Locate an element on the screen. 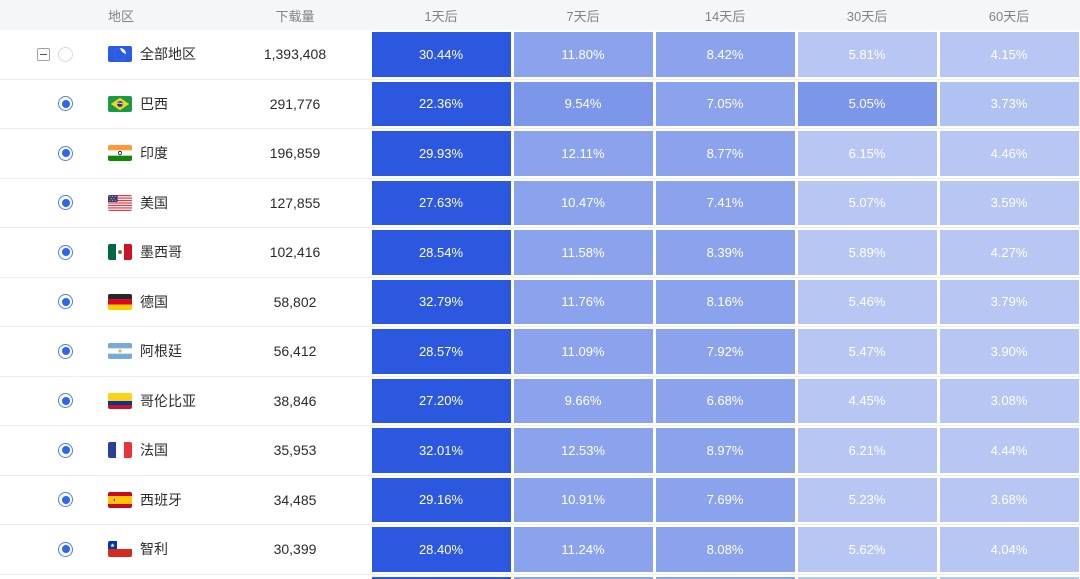 The image size is (1080, 579). minus-icon is located at coordinates (43, 54).